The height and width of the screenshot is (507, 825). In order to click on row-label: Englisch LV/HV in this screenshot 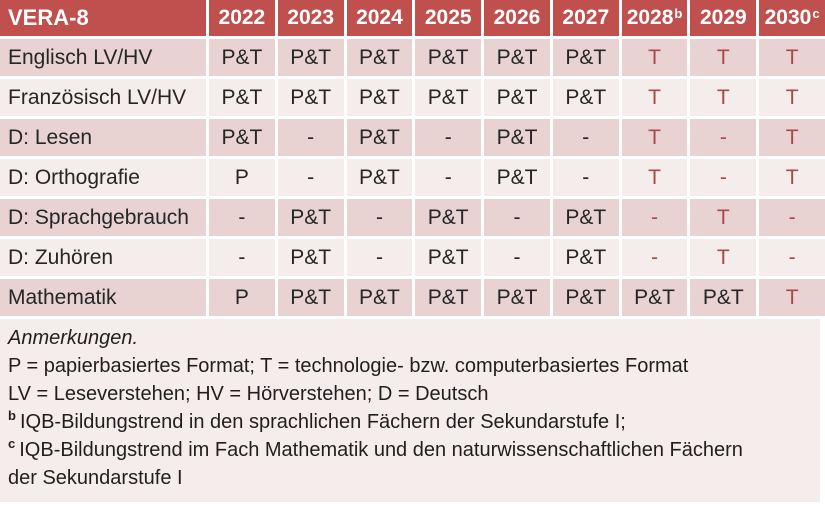, I will do `click(103, 57)`.